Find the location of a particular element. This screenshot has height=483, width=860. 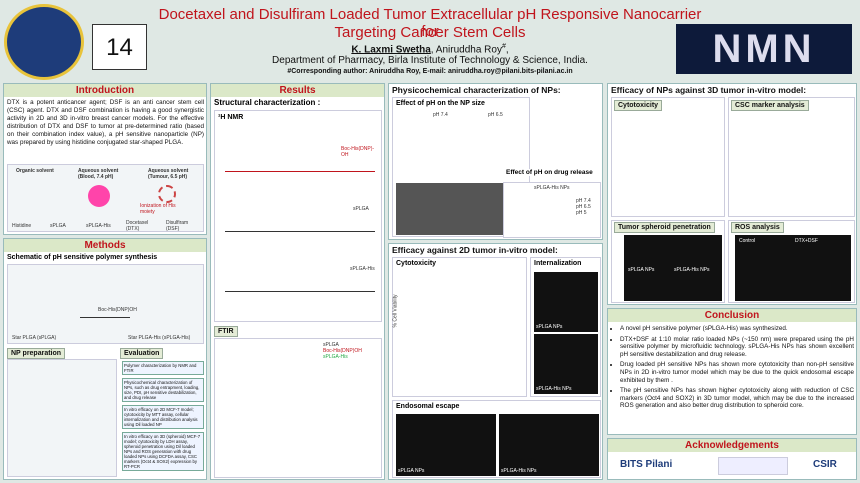

label: Star PLGA (sPLGA) is located at coordinates (34, 338).